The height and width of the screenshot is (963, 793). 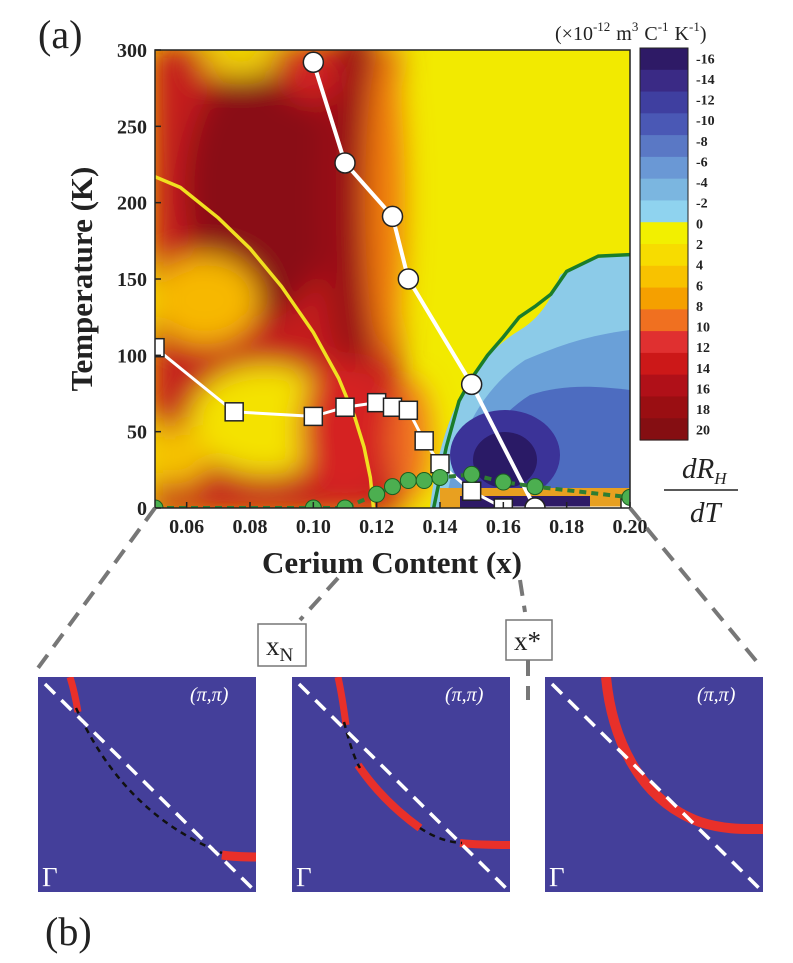 I want to click on colorbar-tick-label: 2, so click(x=699, y=245).